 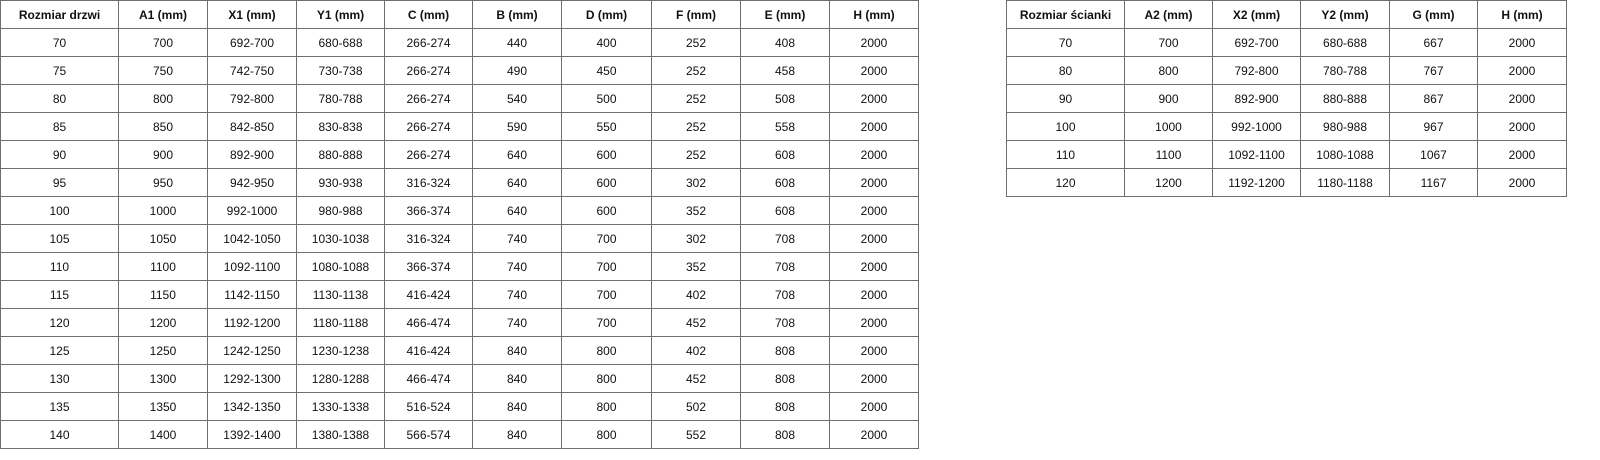 I want to click on table-cell: 608, so click(x=785, y=154).